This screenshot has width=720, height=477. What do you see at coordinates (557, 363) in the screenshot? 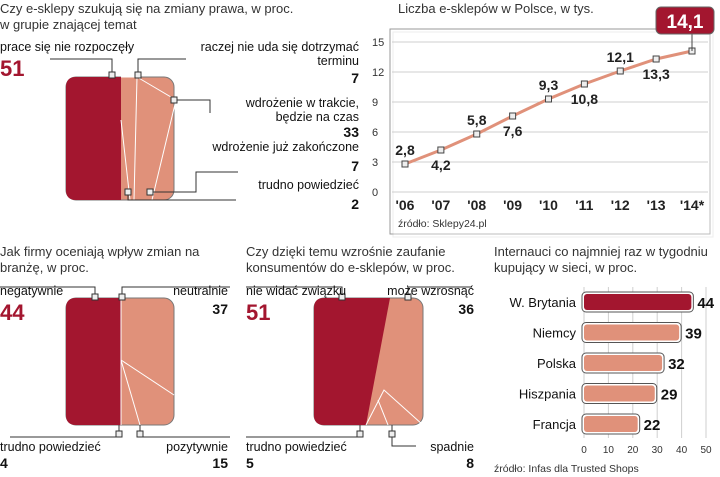
I see `bar-category-label: Polska` at bounding box center [557, 363].